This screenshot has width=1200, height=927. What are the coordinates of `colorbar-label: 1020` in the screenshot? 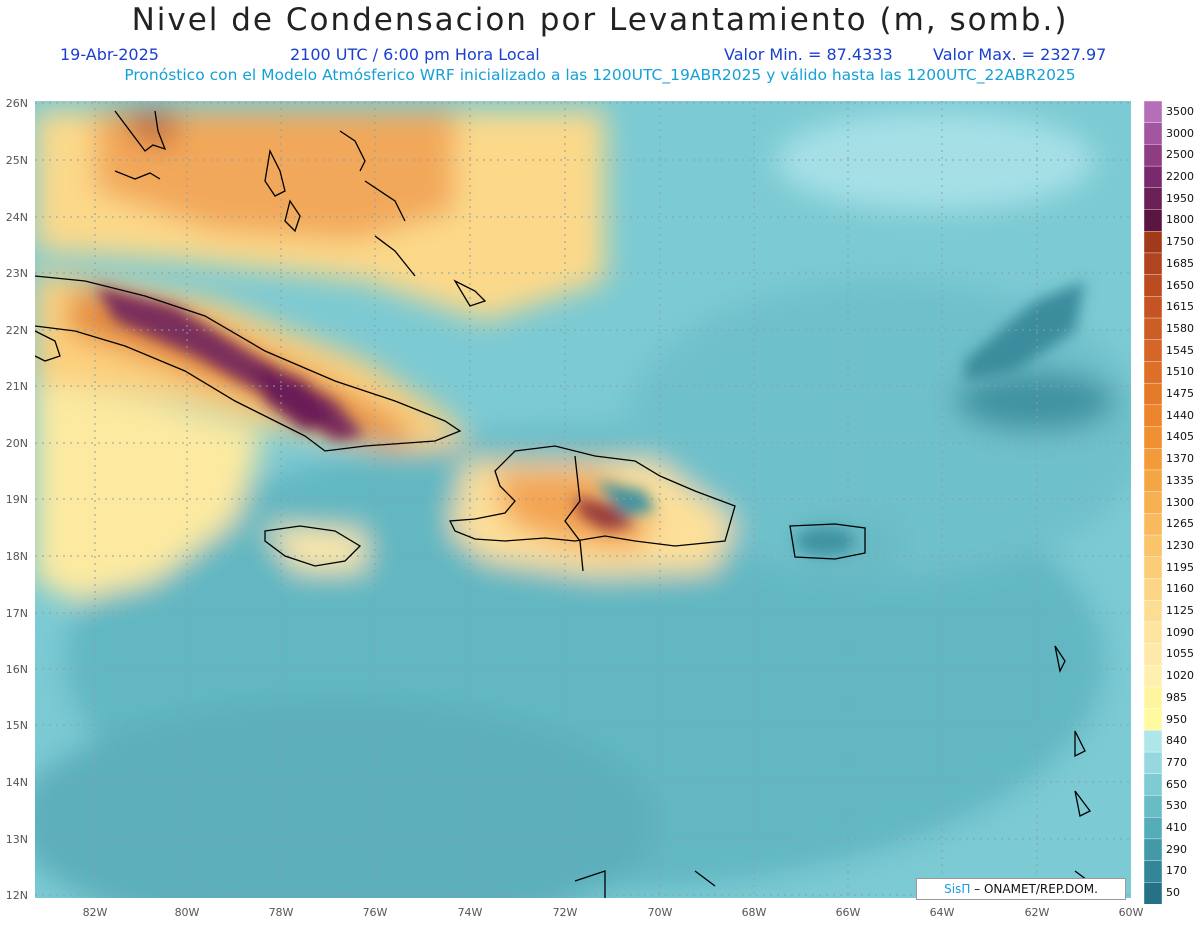 It's located at (1180, 676).